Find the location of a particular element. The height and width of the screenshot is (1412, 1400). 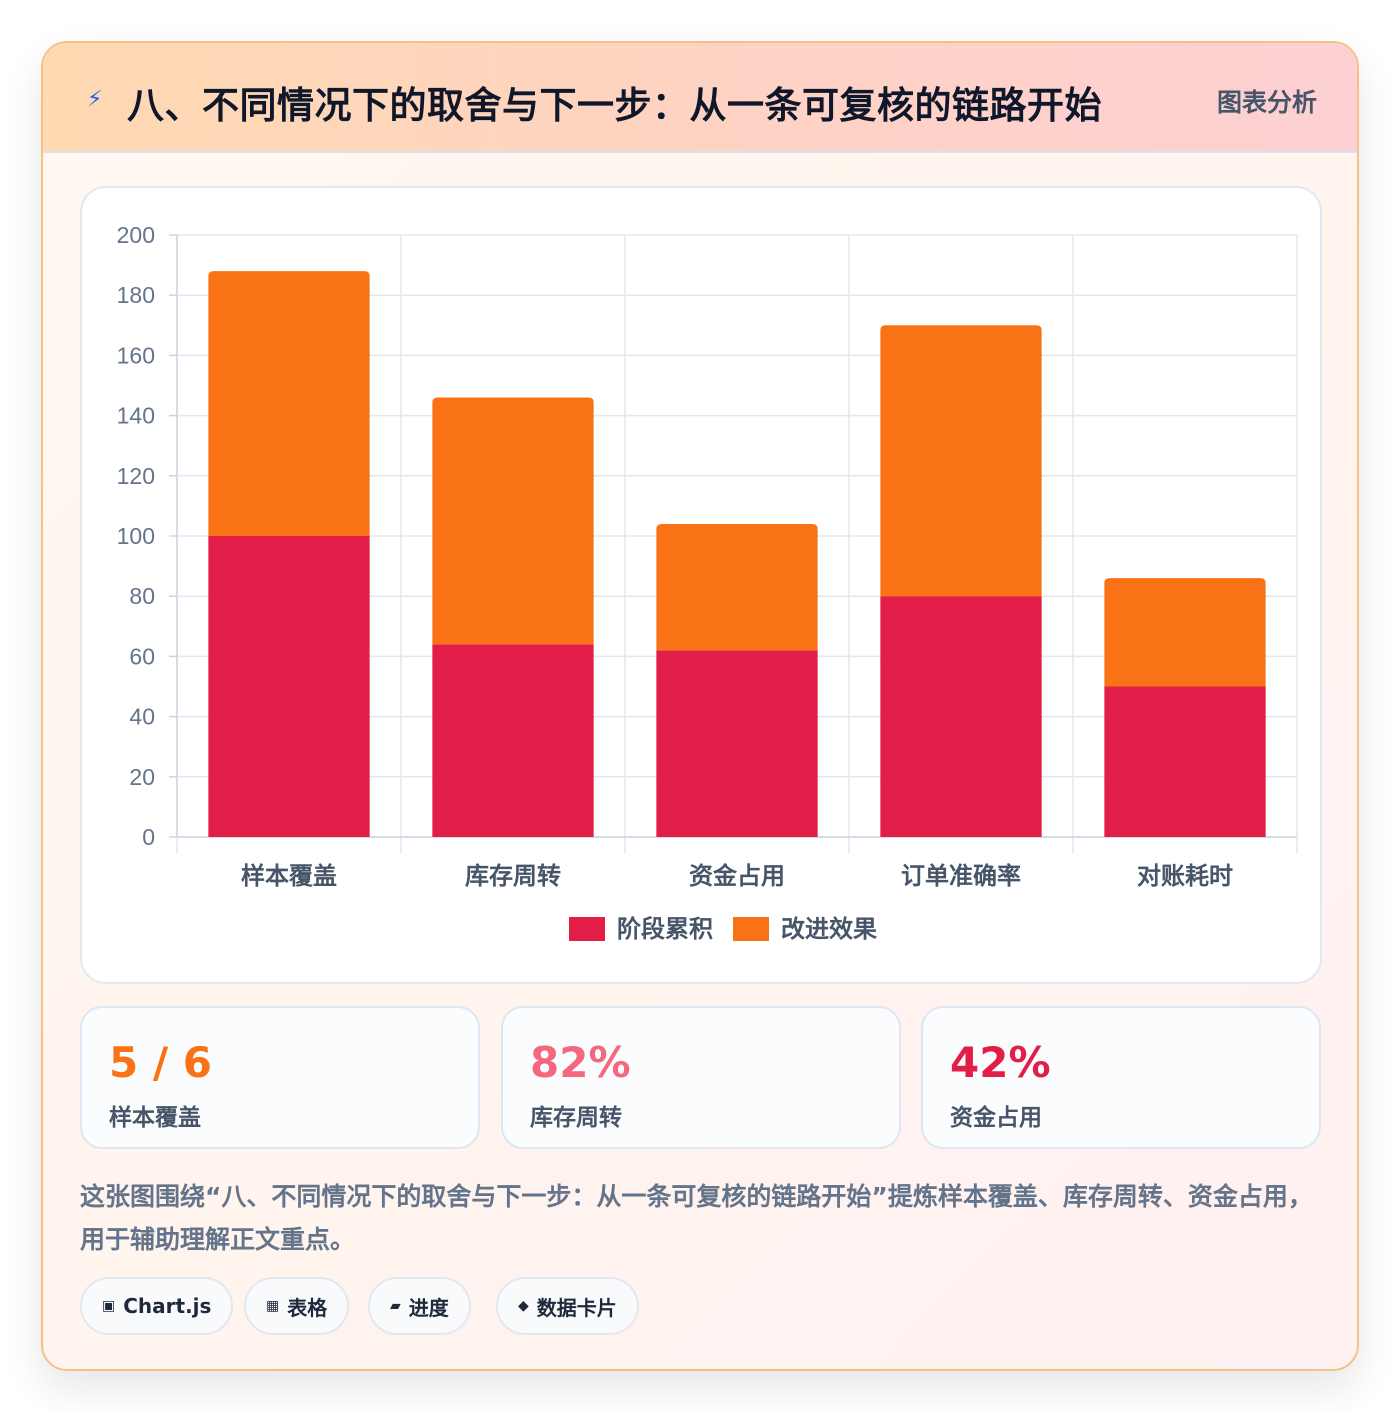

stat-label: 库存周转 is located at coordinates (576, 1118).